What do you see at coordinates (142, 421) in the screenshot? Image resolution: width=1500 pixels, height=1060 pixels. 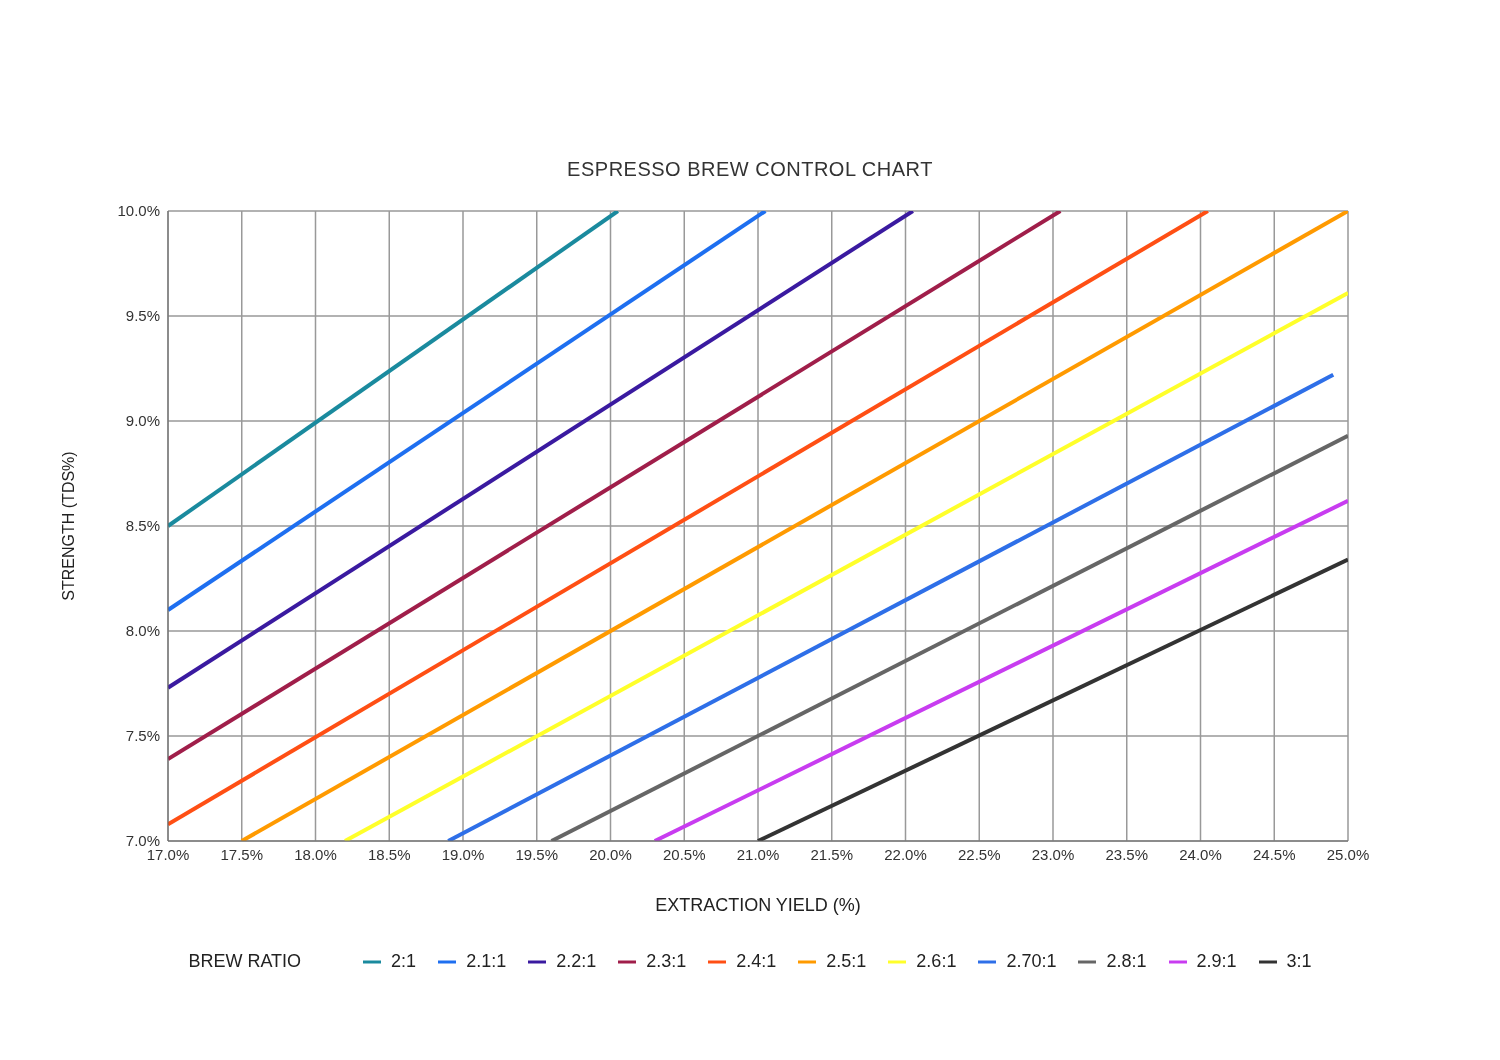 I see `y-tick-label: 9.0%` at bounding box center [142, 421].